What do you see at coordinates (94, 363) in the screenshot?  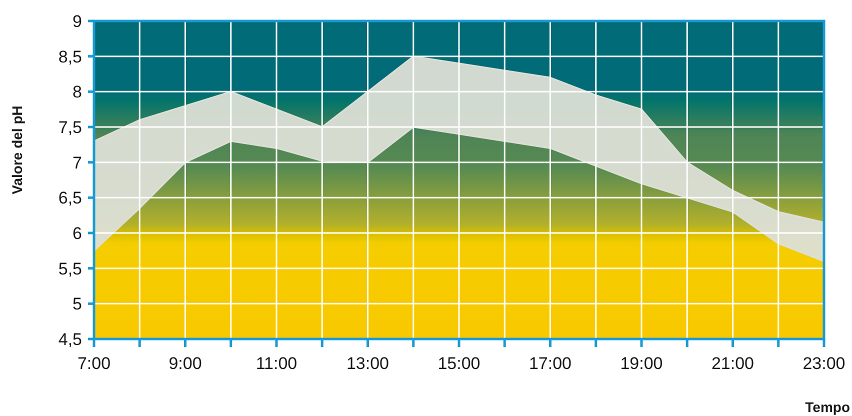 I see `x-tick-label: 7:00` at bounding box center [94, 363].